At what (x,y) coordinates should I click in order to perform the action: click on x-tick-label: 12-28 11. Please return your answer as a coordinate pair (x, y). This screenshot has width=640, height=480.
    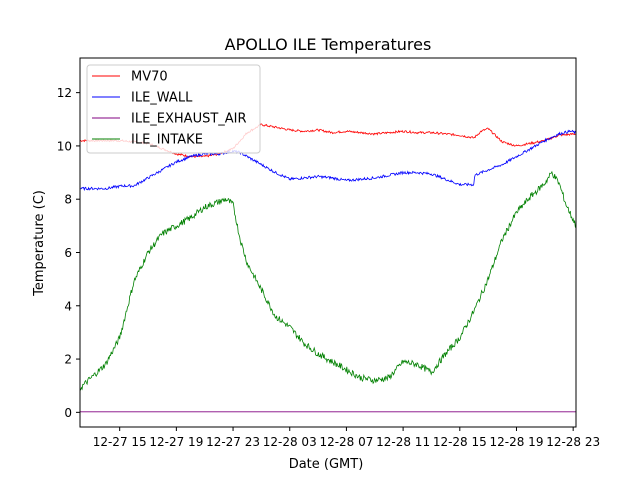
    Looking at the image, I should click on (403, 442).